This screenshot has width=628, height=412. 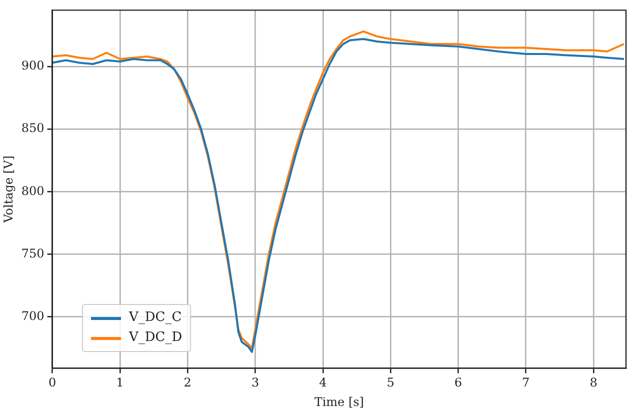 I want to click on x-tick-label: 8, so click(x=594, y=383).